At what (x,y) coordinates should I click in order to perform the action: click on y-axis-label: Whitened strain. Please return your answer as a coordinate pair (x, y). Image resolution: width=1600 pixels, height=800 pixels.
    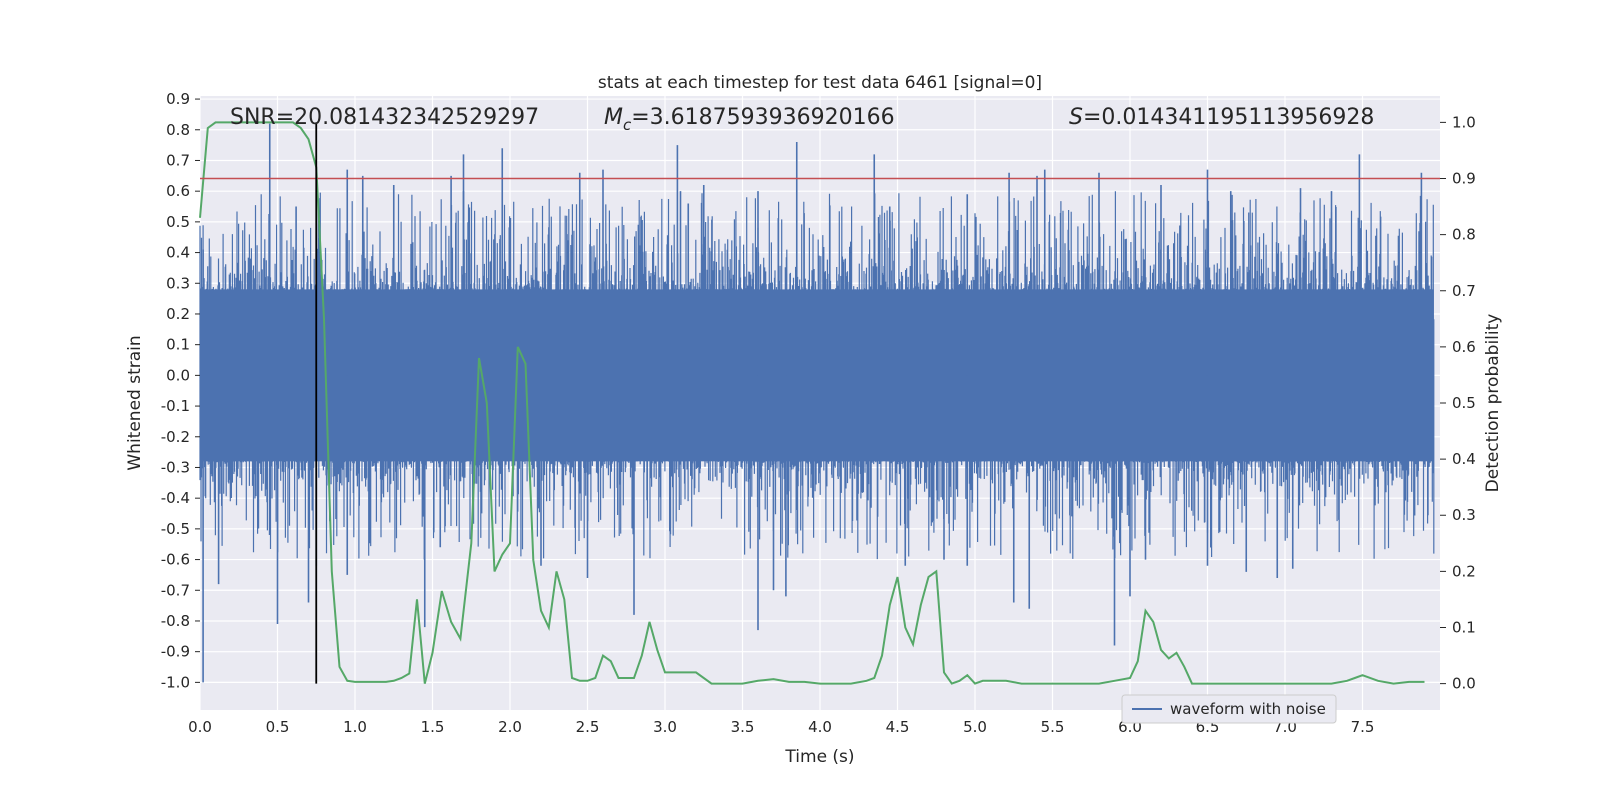
    Looking at the image, I should click on (135, 402).